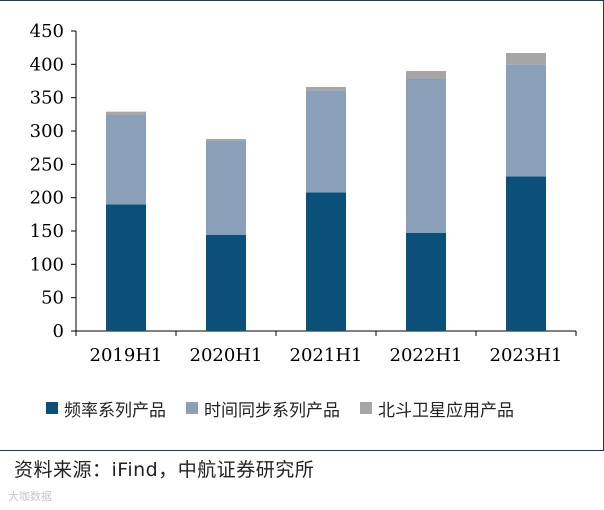  I want to click on y-tick-label: 350, so click(47, 98).